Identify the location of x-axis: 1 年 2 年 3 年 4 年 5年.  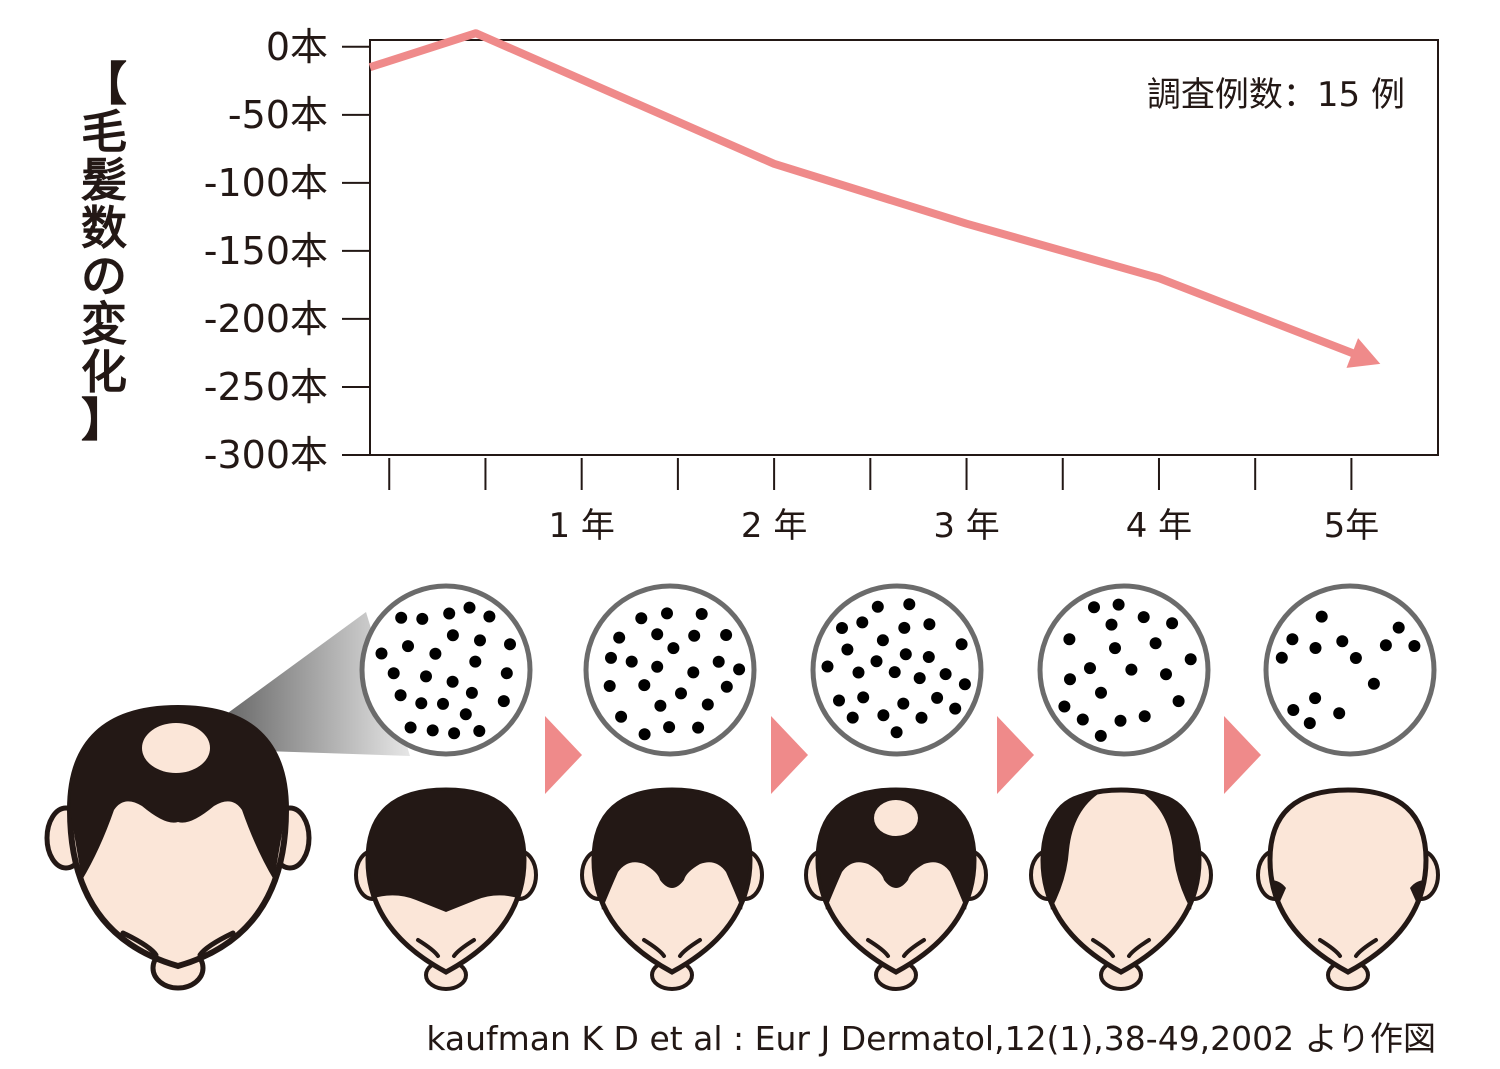
(884, 502).